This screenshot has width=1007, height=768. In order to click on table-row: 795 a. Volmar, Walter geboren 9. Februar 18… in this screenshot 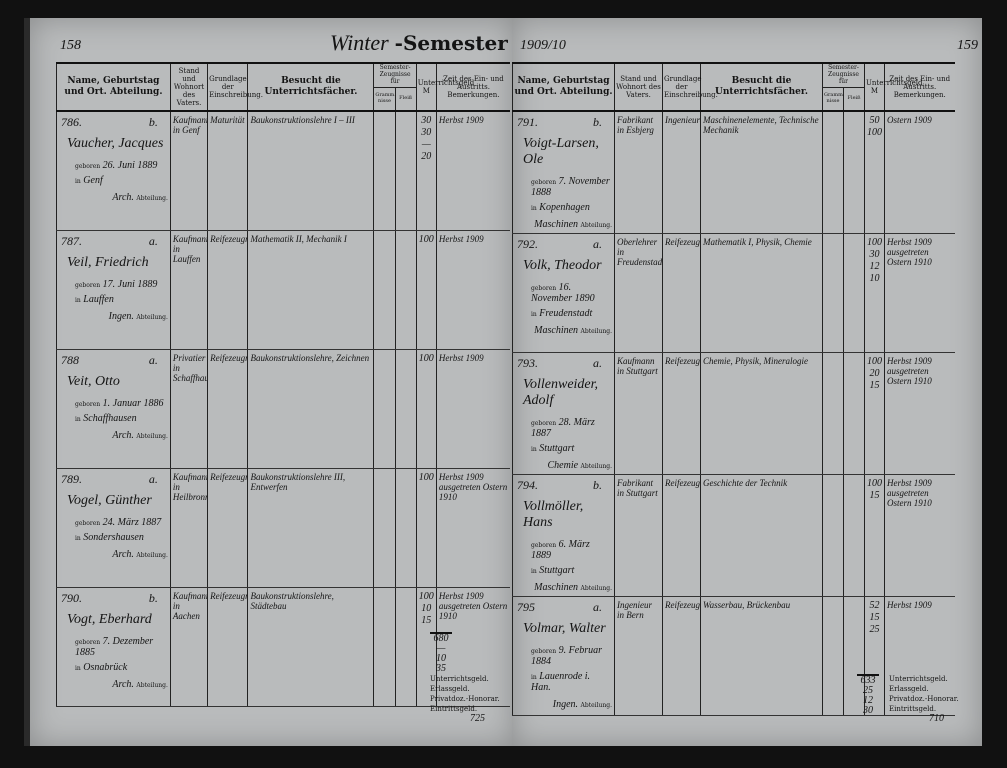, I will do `click(733, 656)`.